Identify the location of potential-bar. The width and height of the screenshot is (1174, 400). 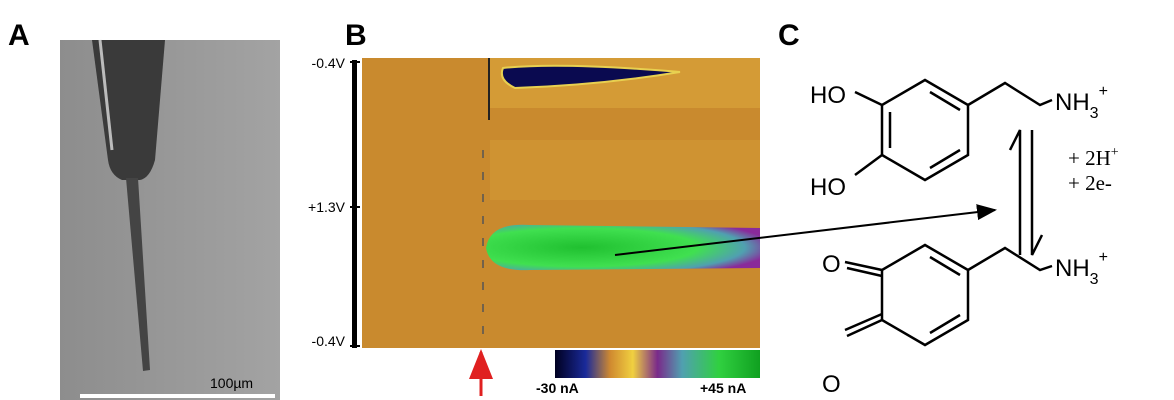
(354, 204).